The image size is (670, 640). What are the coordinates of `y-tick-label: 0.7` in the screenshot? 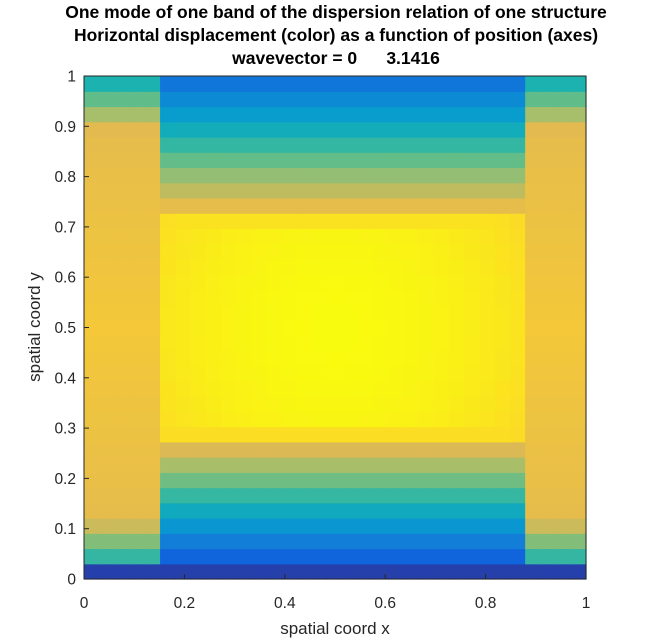 It's located at (65, 227).